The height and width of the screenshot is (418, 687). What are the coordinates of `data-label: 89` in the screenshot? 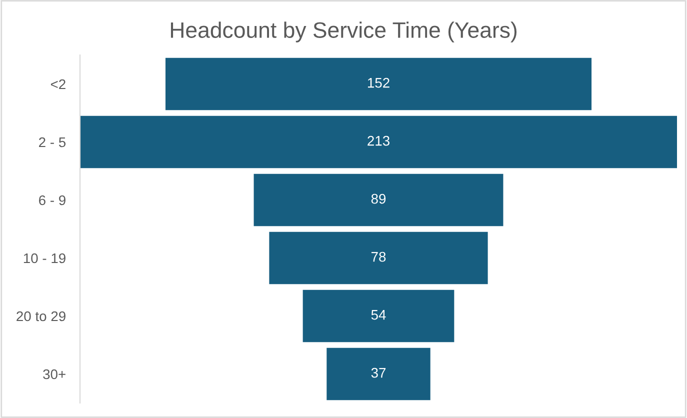 It's located at (378, 199).